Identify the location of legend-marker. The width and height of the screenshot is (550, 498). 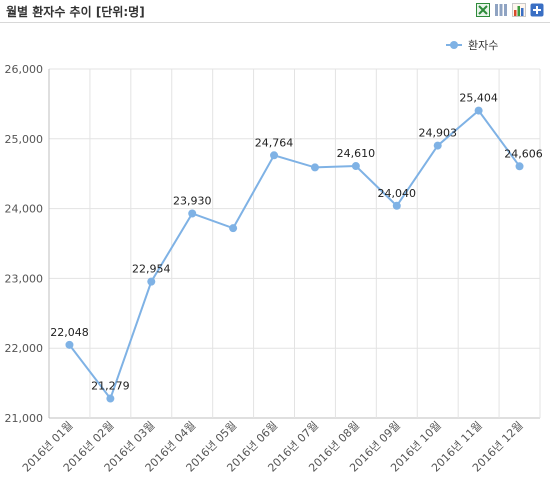
(454, 45).